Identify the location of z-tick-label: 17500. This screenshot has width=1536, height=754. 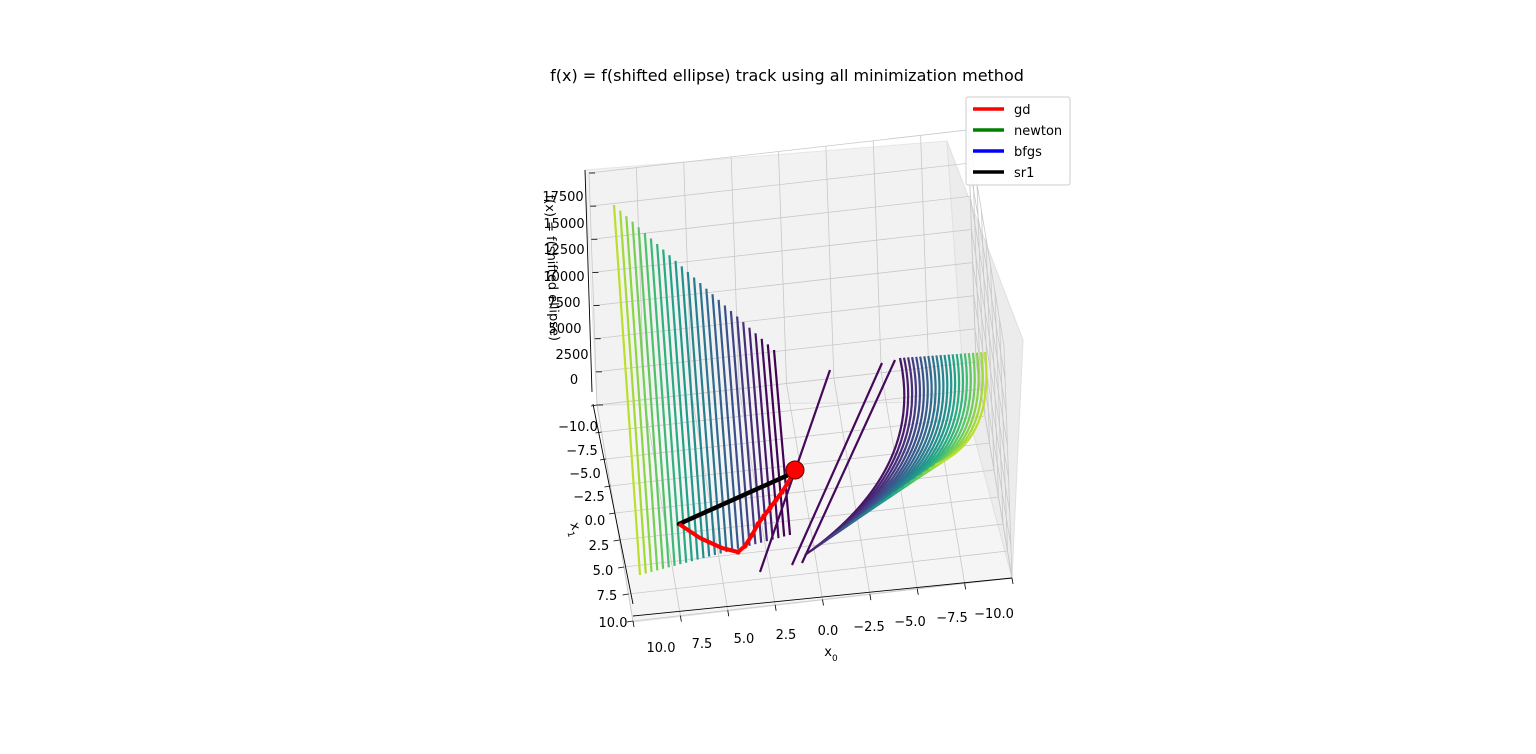
(562, 197).